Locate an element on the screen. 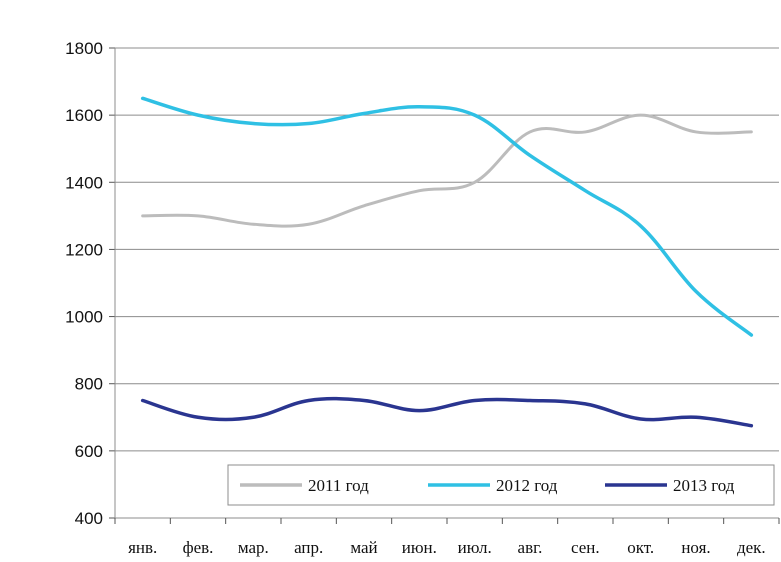 The height and width of the screenshot is (562, 781). x-tick-label: апр. is located at coordinates (308, 547).